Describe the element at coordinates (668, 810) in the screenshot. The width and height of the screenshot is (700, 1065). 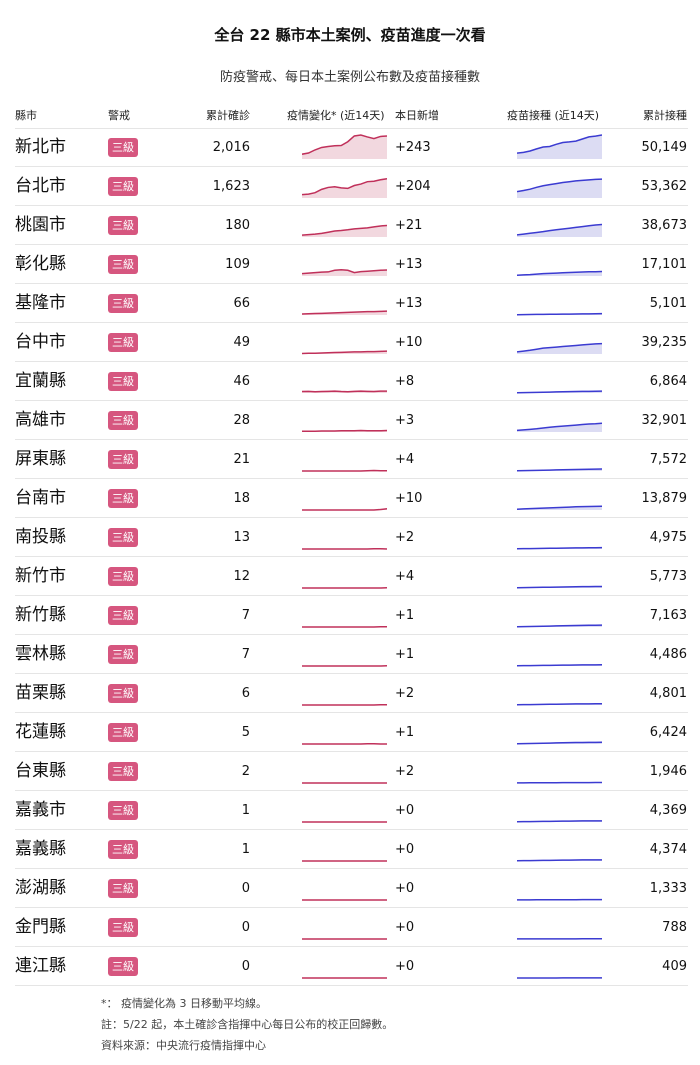
I see `vaccine-total: 4,369` at that location.